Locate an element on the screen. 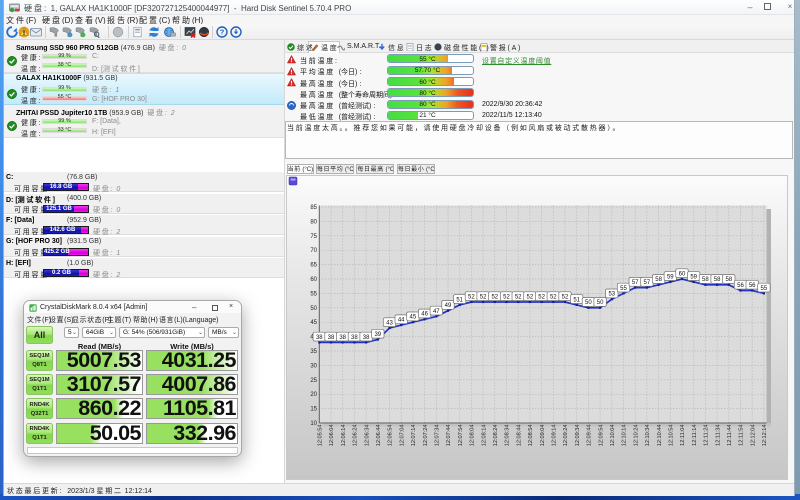  svg-text: 12:11:34 is located at coordinates (718, 434).